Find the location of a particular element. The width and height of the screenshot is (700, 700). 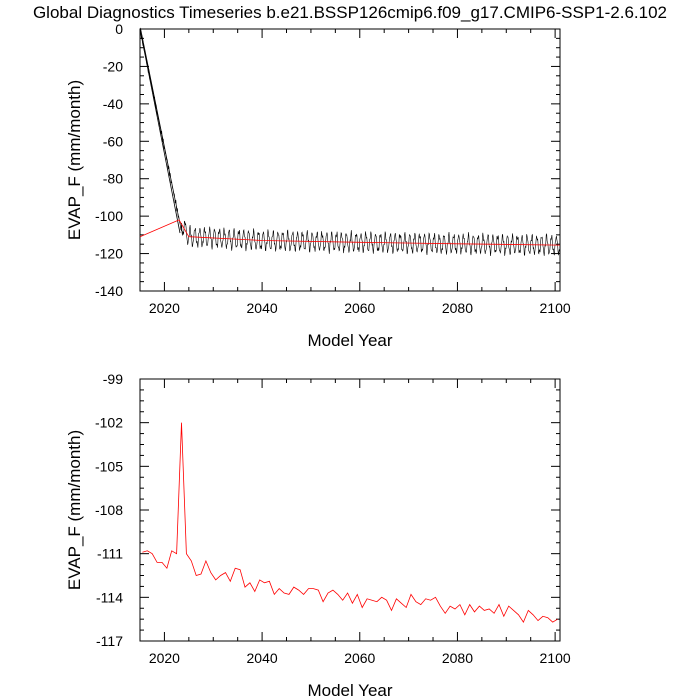

bottom-y-tick-label: -102 is located at coordinates (109, 423).